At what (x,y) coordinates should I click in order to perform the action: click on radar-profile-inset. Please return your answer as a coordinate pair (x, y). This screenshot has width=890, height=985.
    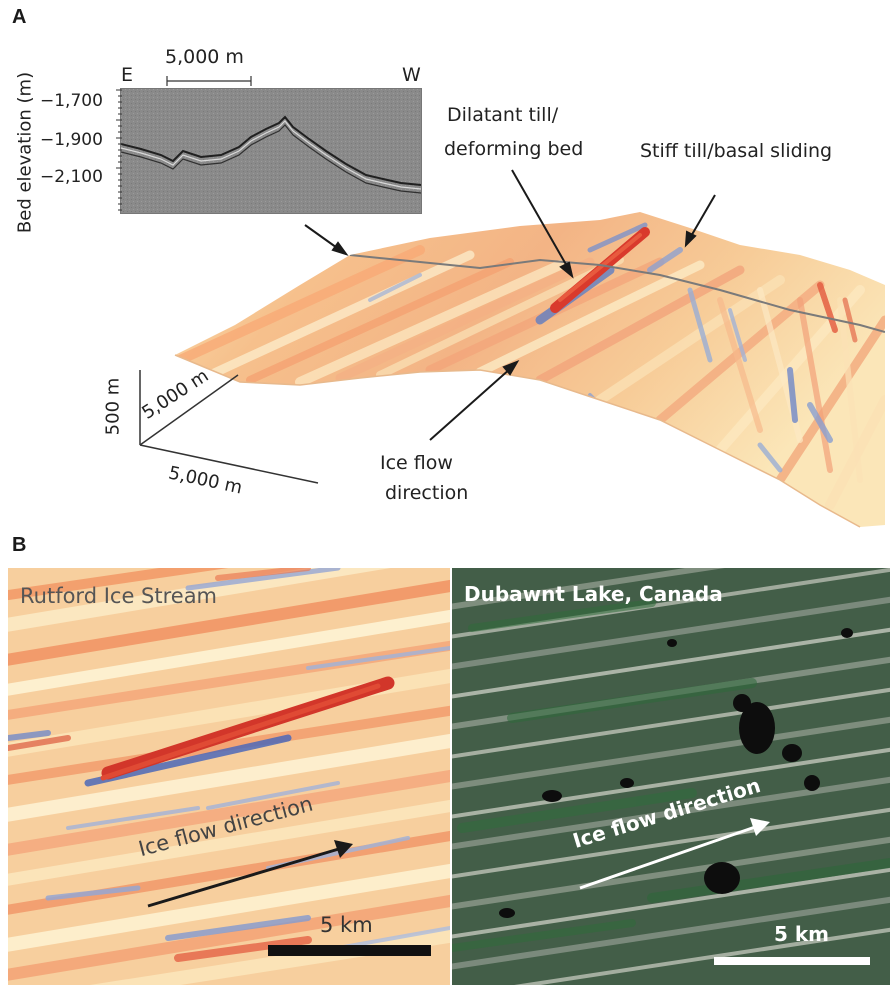
    Looking at the image, I should click on (271, 151).